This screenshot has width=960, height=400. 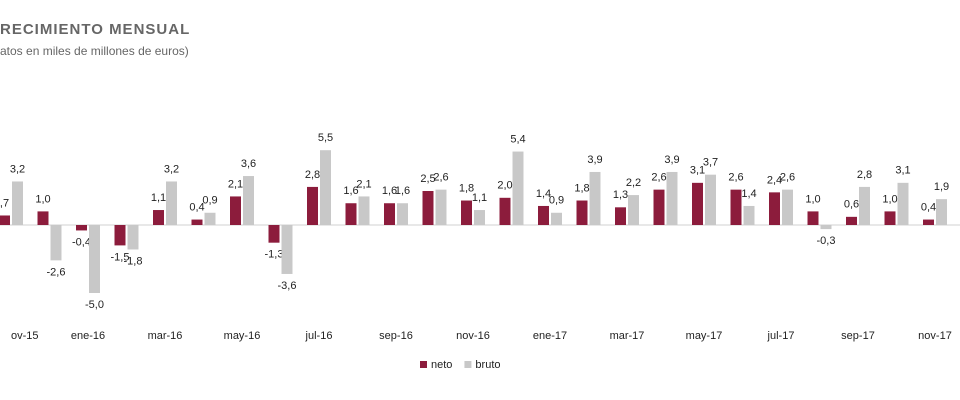 What do you see at coordinates (781, 336) in the screenshot?
I see `x-tick-label: jul-17` at bounding box center [781, 336].